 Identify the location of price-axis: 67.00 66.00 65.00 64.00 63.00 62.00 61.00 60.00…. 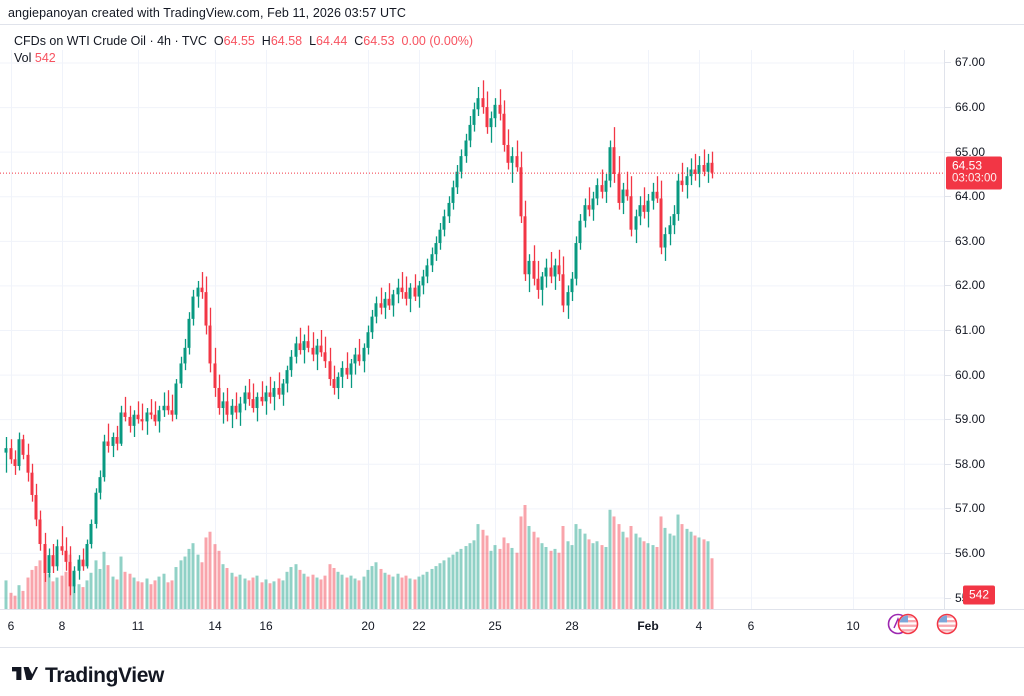
(984, 330).